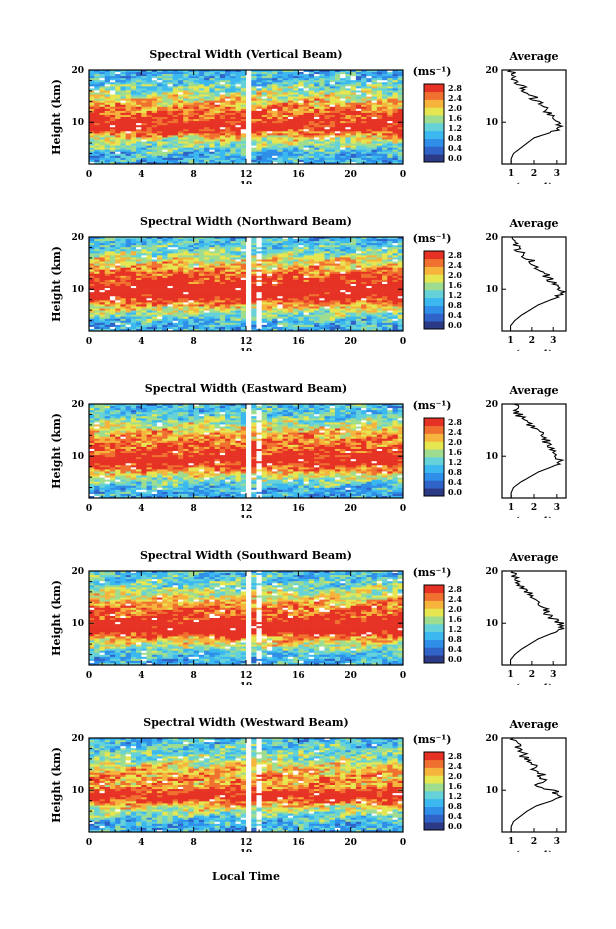 Image resolution: width=616 pixels, height=929 pixels. Describe the element at coordinates (535, 116) in the screenshot. I see `average-profile-line` at that location.